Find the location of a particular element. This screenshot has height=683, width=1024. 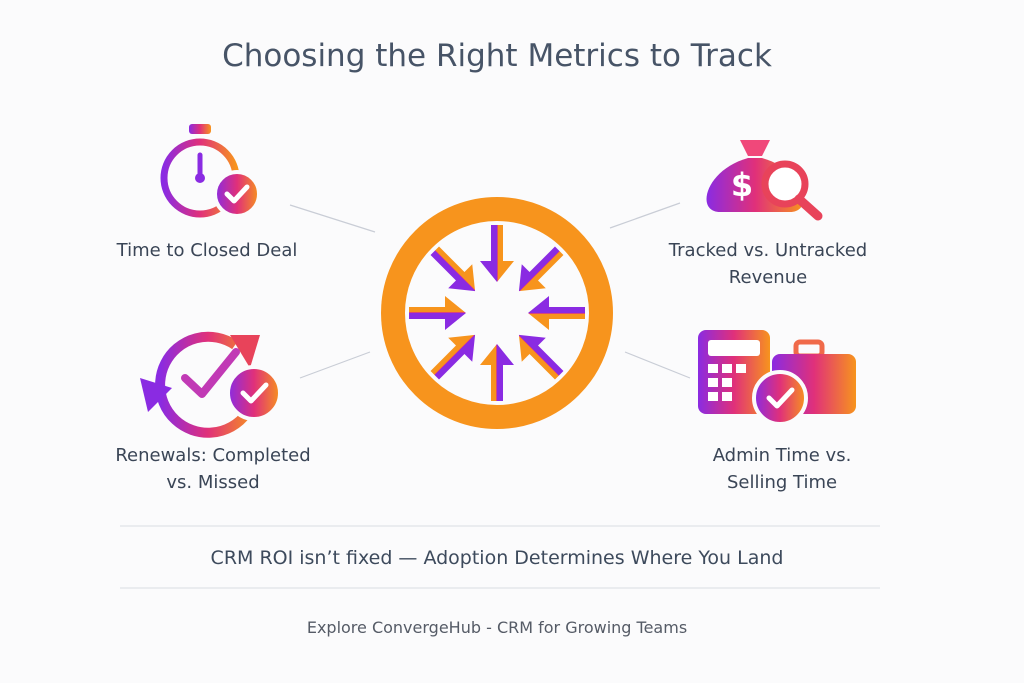

metric-label: vs. Missed is located at coordinates (212, 482).